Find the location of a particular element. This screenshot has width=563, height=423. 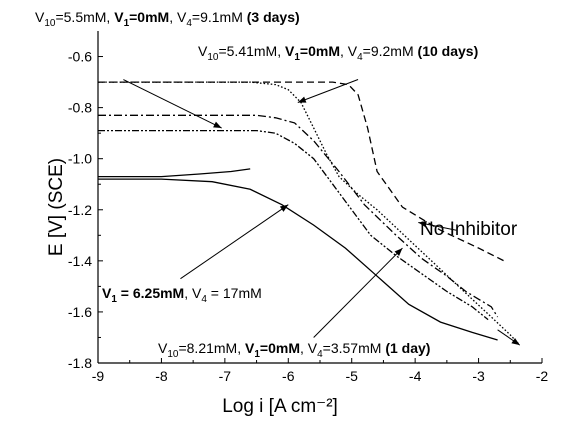

y-tick-label: -1.2 is located at coordinates (80, 210).